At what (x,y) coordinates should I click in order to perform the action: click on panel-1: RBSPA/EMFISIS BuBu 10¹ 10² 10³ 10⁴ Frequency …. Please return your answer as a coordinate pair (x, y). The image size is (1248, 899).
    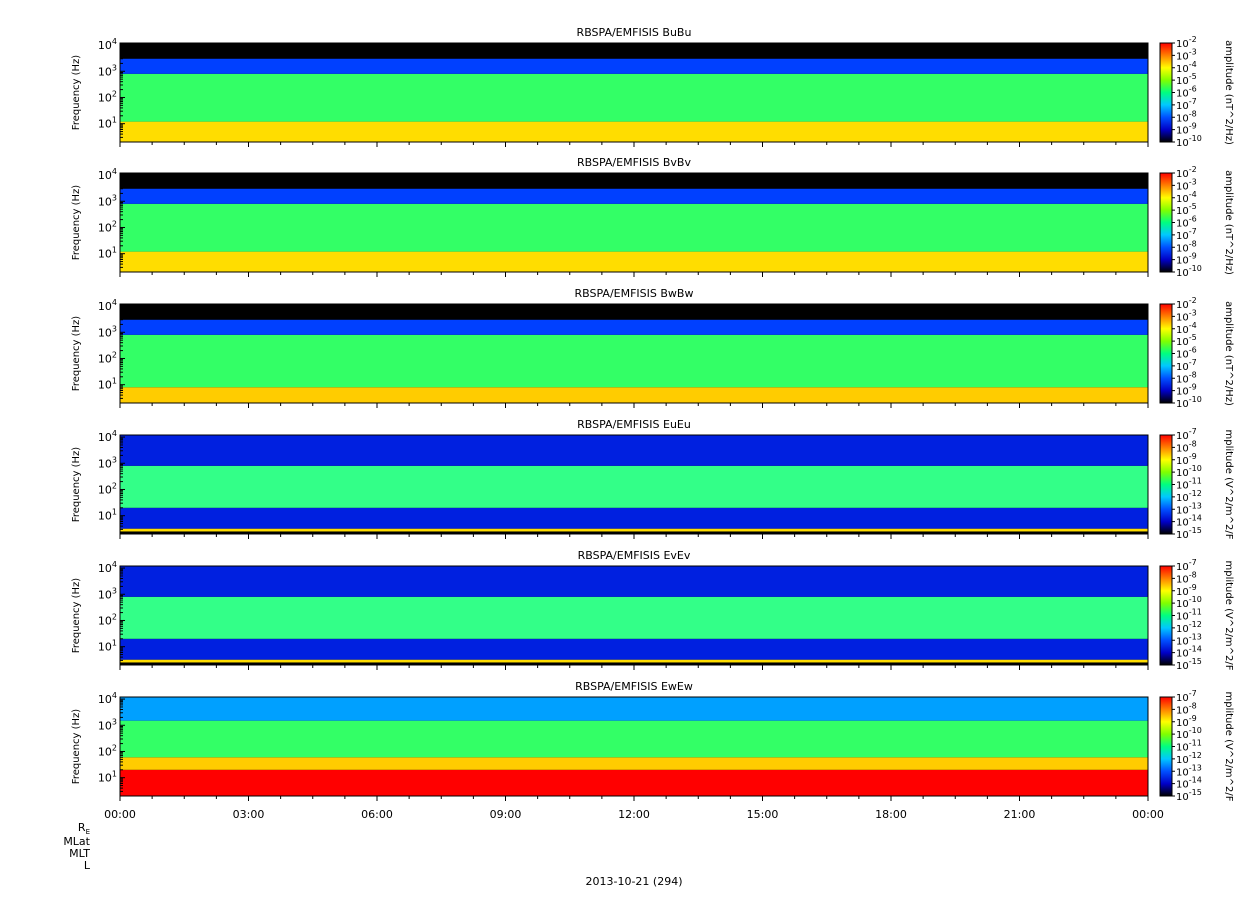
    Looking at the image, I should click on (652, 87).